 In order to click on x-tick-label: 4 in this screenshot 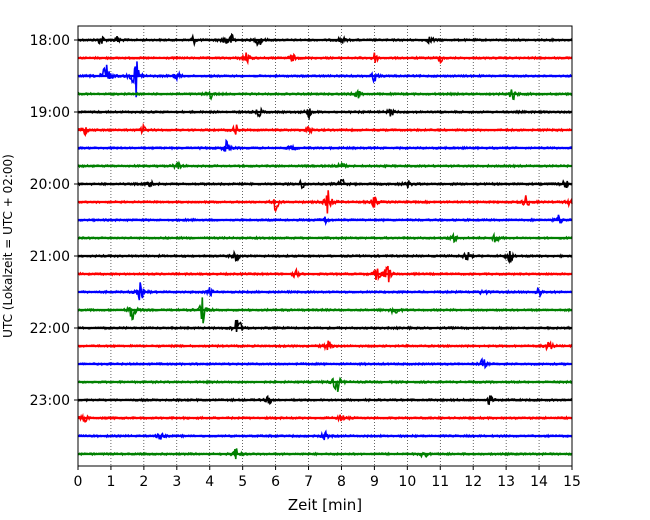, I will do `click(209, 482)`.